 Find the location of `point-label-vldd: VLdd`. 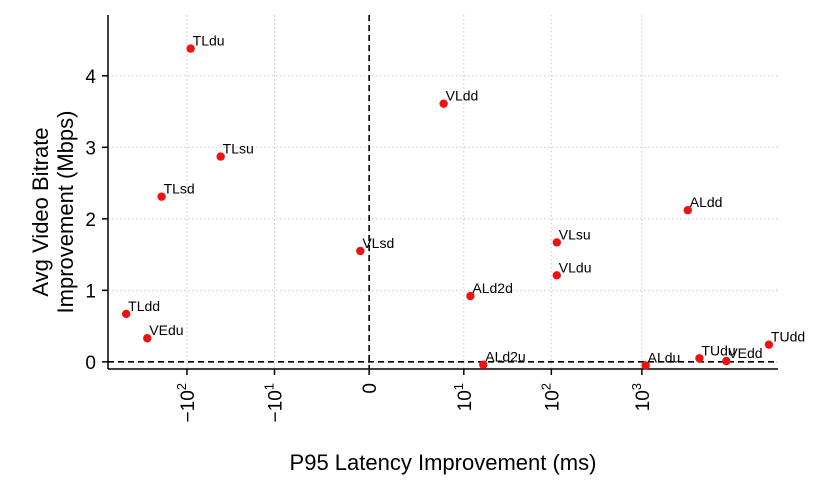

point-label-vldd: VLdd is located at coordinates (462, 96).